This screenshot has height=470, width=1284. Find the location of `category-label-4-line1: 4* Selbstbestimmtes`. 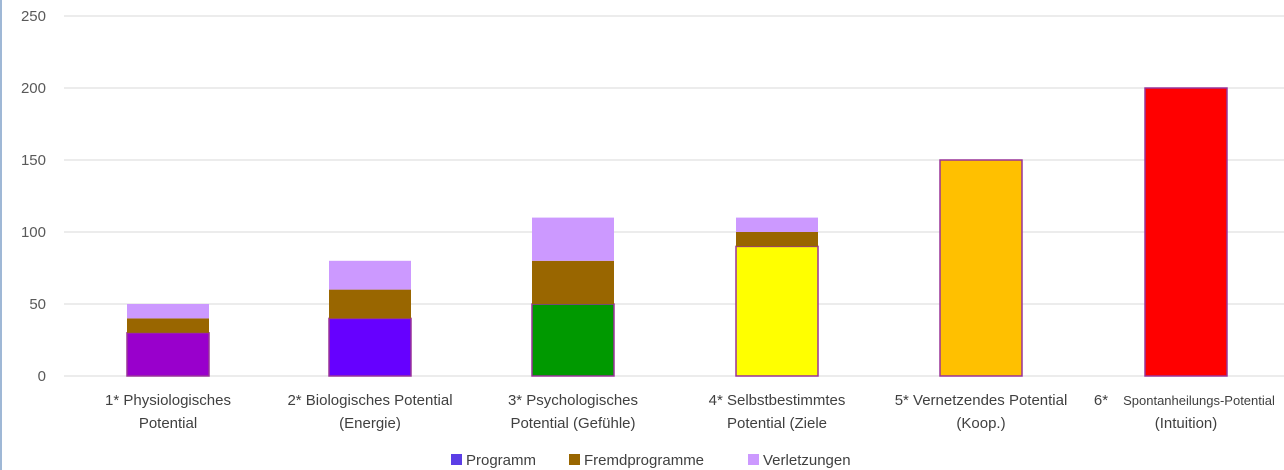

category-label-4-line1: 4* Selbstbestimmtes is located at coordinates (777, 400).